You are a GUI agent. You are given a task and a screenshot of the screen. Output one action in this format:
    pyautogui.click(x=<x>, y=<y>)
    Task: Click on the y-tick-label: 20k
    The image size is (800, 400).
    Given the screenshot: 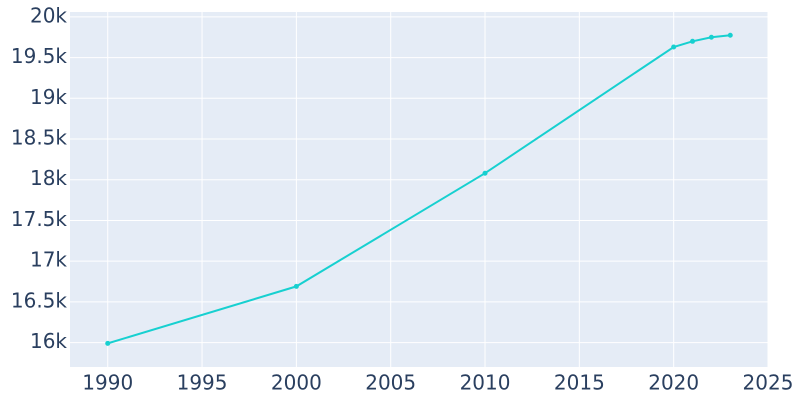 What is the action you would take?
    pyautogui.click(x=48, y=15)
    